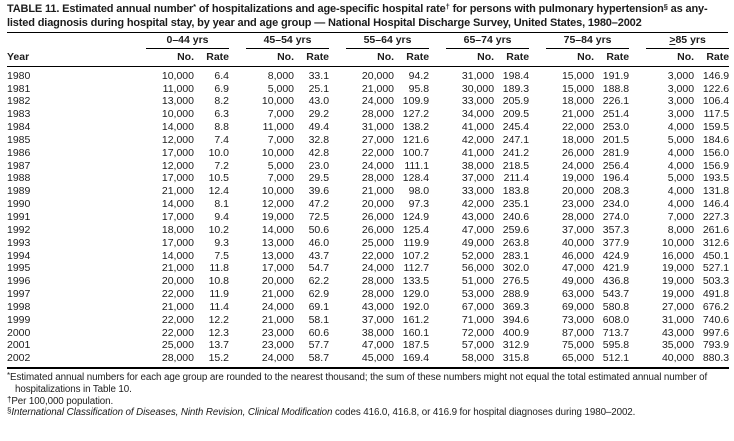  Describe the element at coordinates (670, 361) in the screenshot. I see `cell-no: 40,000` at that location.